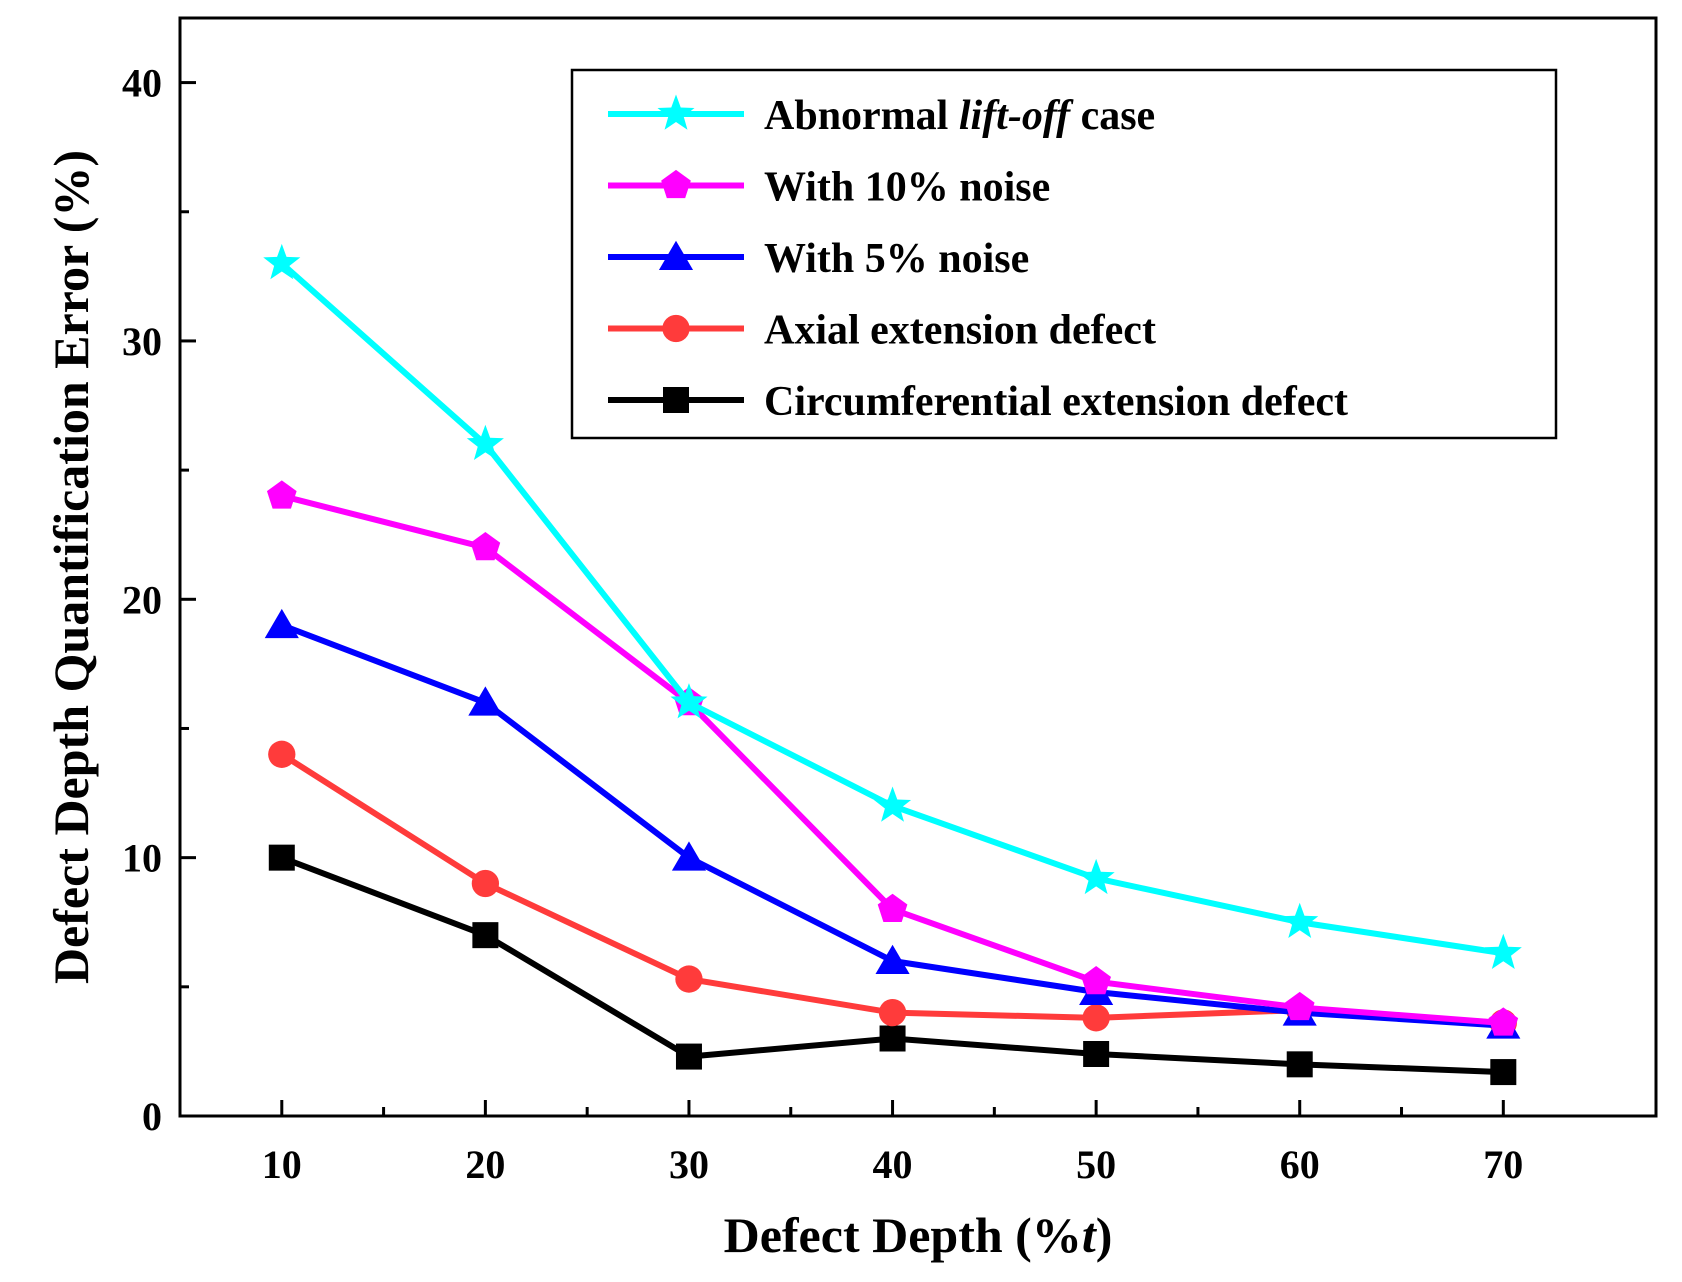 The image size is (1682, 1282). What do you see at coordinates (71, 567) in the screenshot?
I see `y-axis-title: Defect Depth Quantification Error (%)` at bounding box center [71, 567].